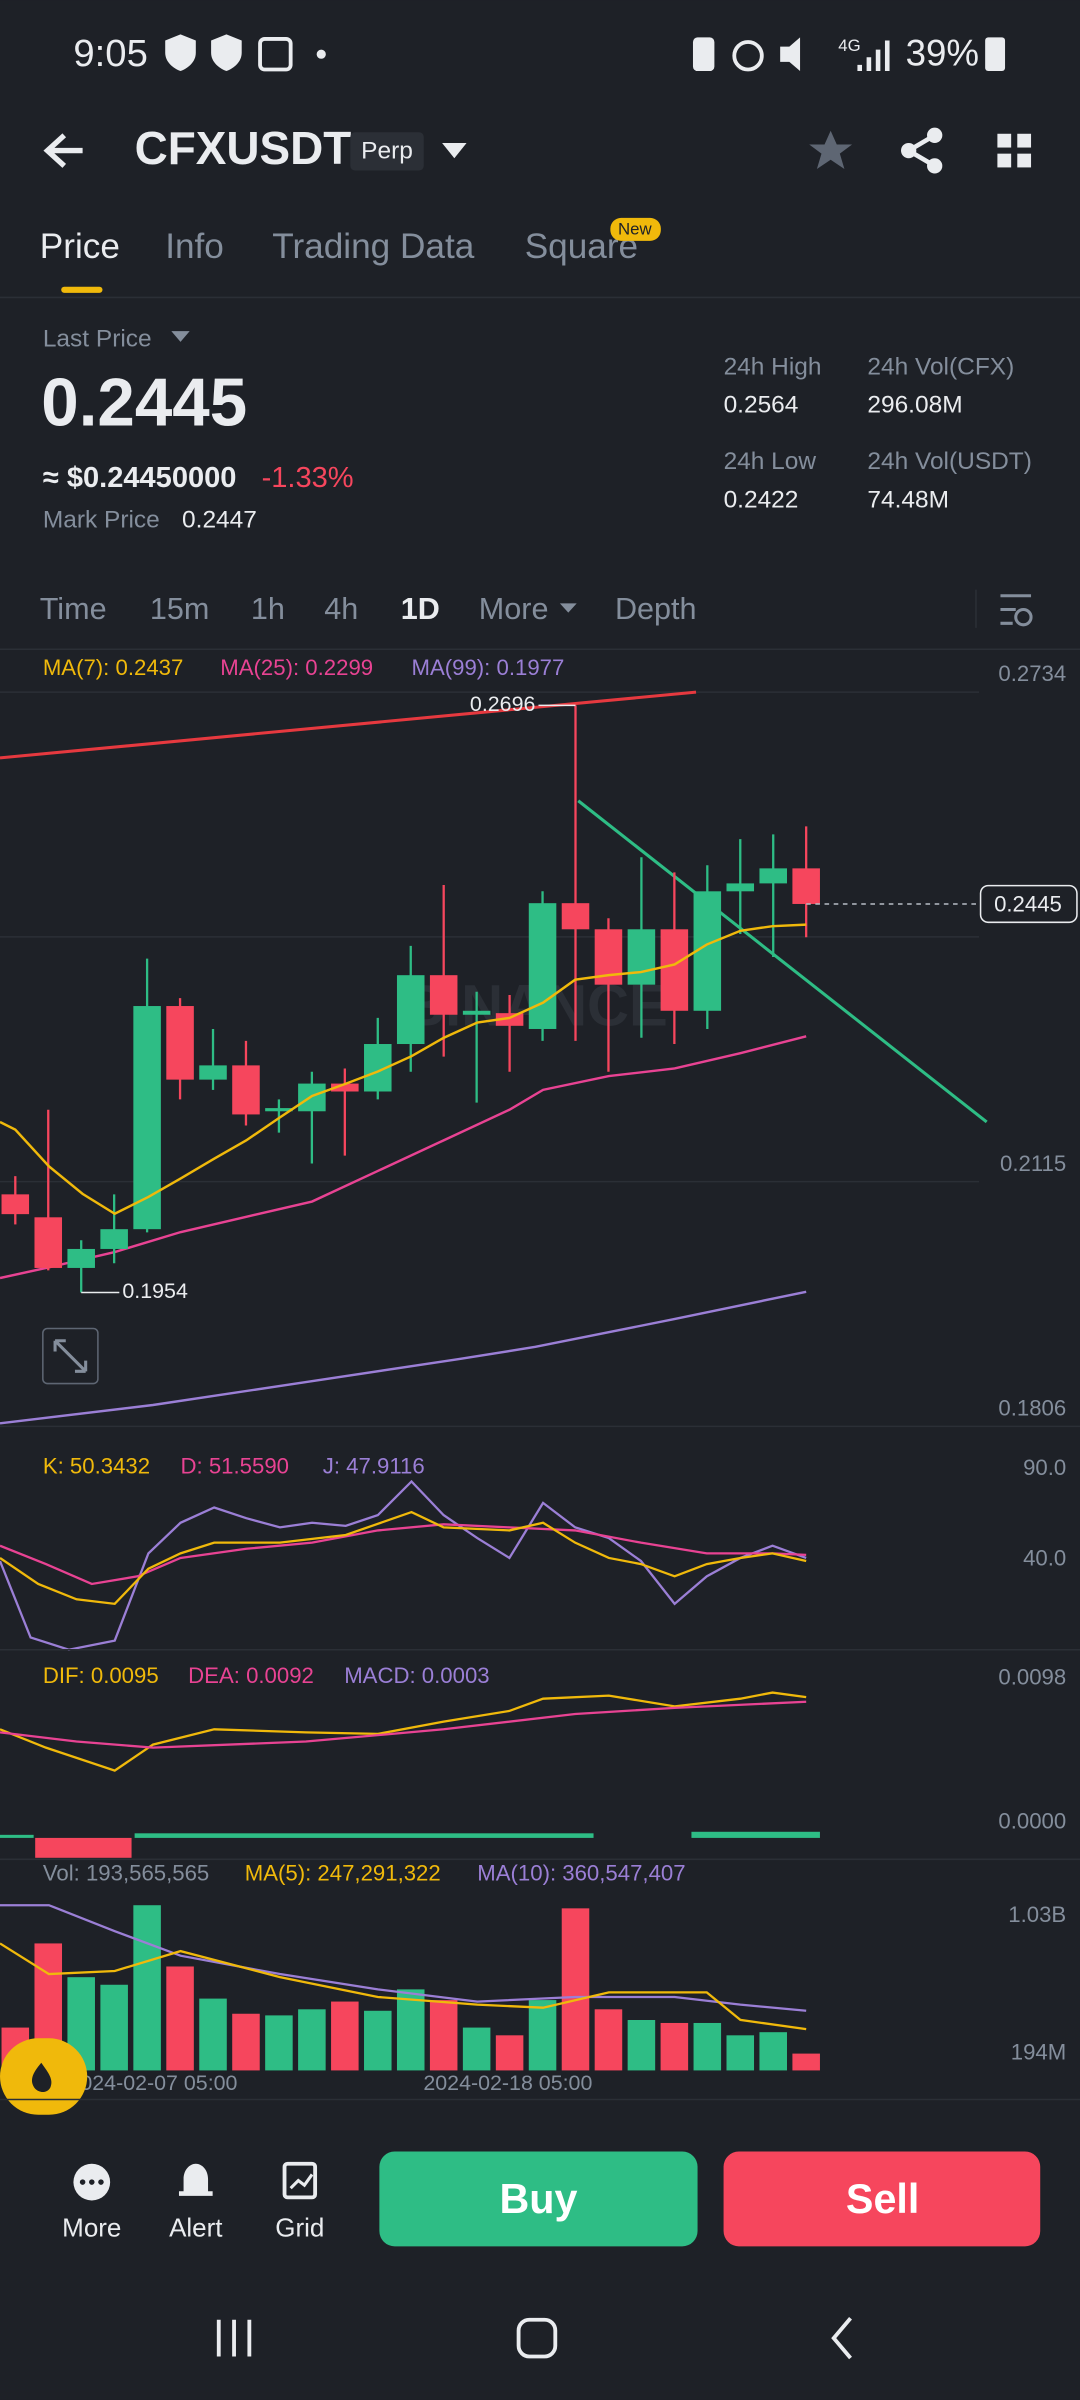  I want to click on interval: More, so click(514, 609).